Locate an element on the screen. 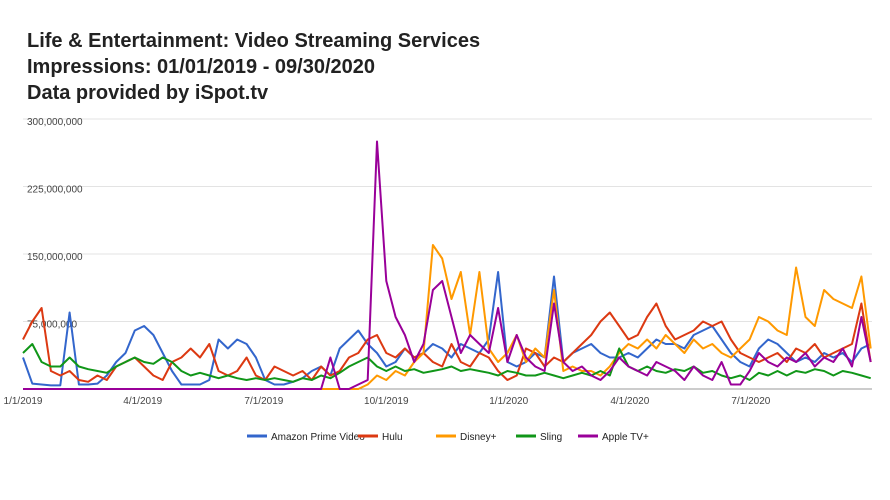 The height and width of the screenshot is (500, 890). legend-item-label: Apple TV+ is located at coordinates (625, 437).